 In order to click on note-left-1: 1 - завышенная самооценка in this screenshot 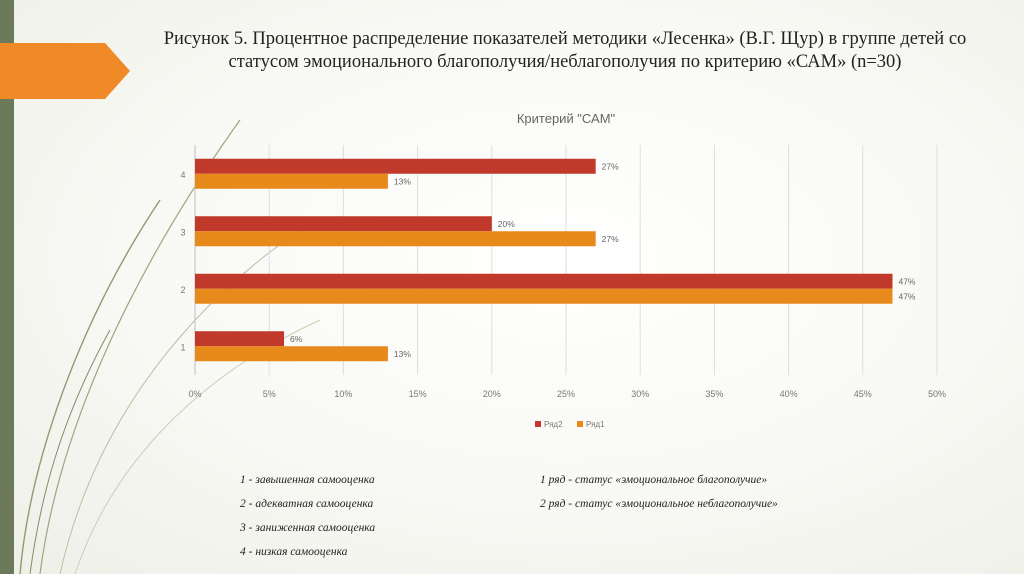, I will do `click(307, 480)`.